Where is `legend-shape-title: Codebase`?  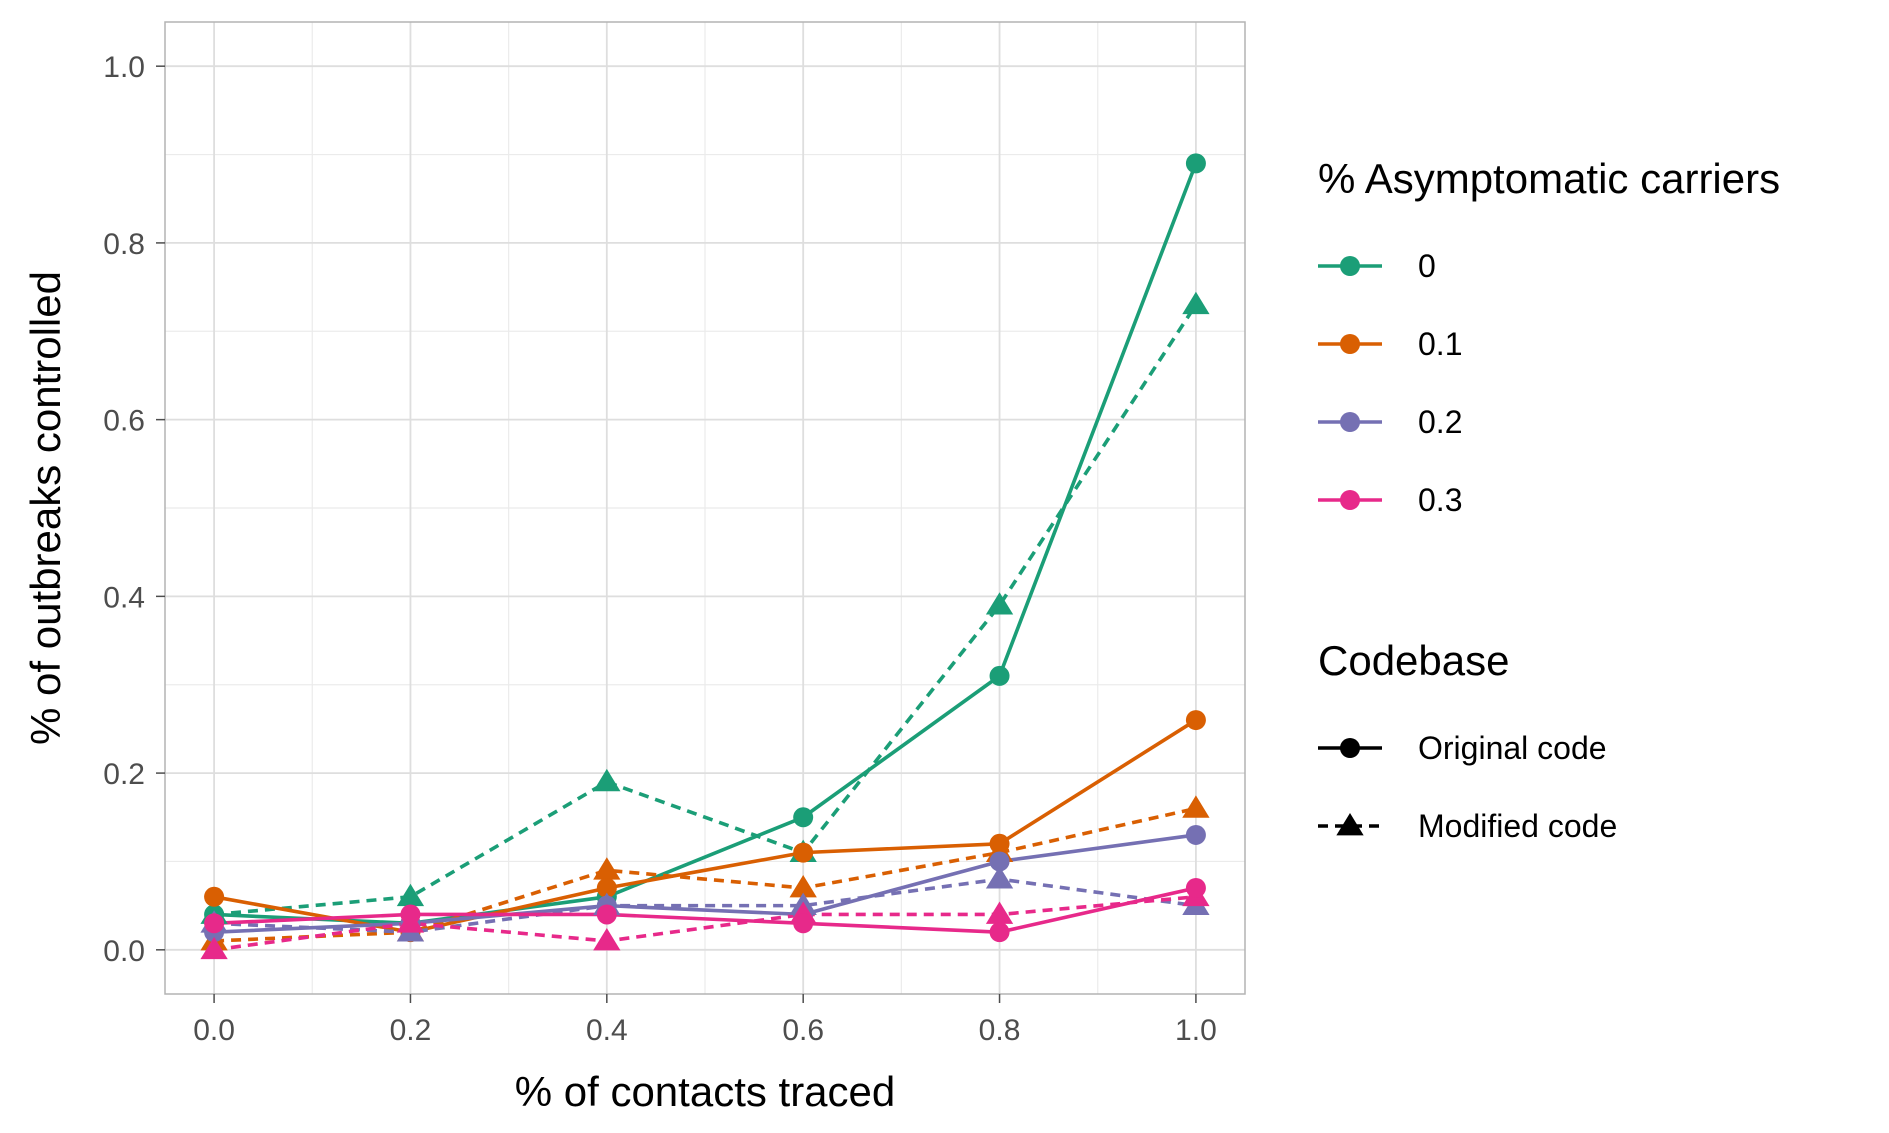 legend-shape-title: Codebase is located at coordinates (1413, 660).